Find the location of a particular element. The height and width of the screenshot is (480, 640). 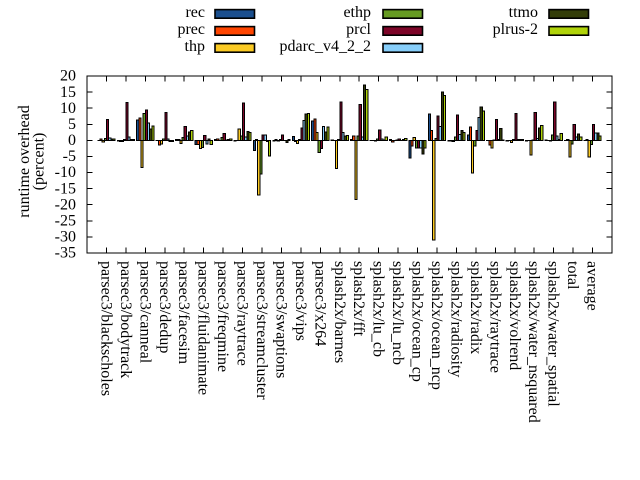

svg-text: parsec3/facesim is located at coordinates (183, 313).